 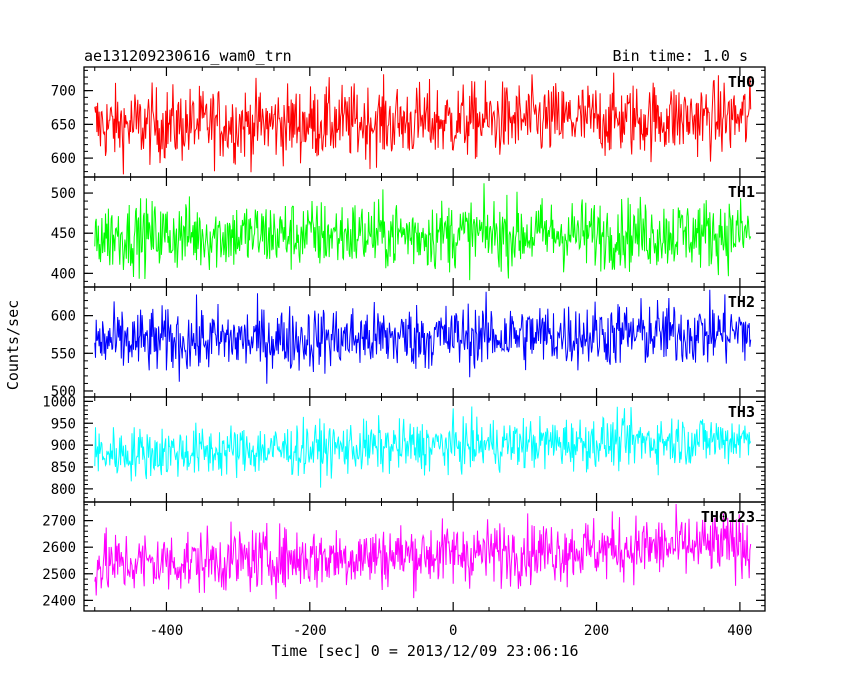 What do you see at coordinates (59, 548) in the screenshot?
I see `y-tick-label: 2600` at bounding box center [59, 548].